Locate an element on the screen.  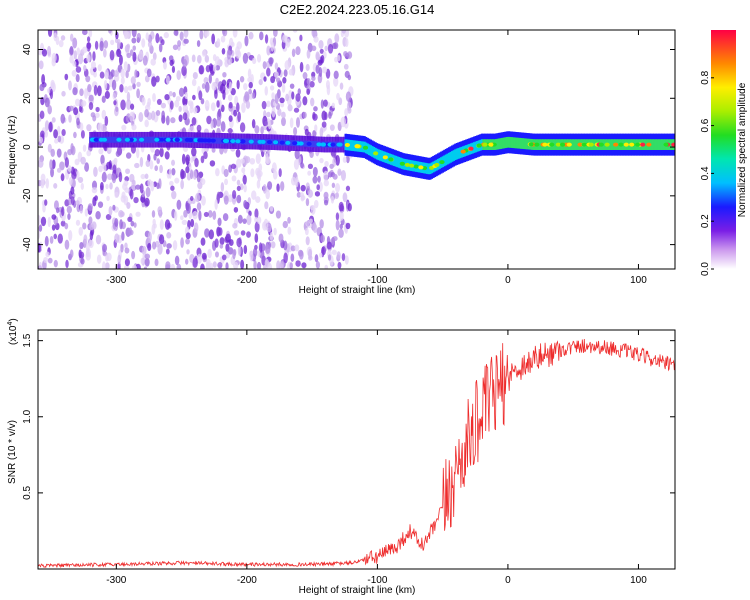
colorbar-label: Normalized spectral amplitude is located at coordinates (742, 149).